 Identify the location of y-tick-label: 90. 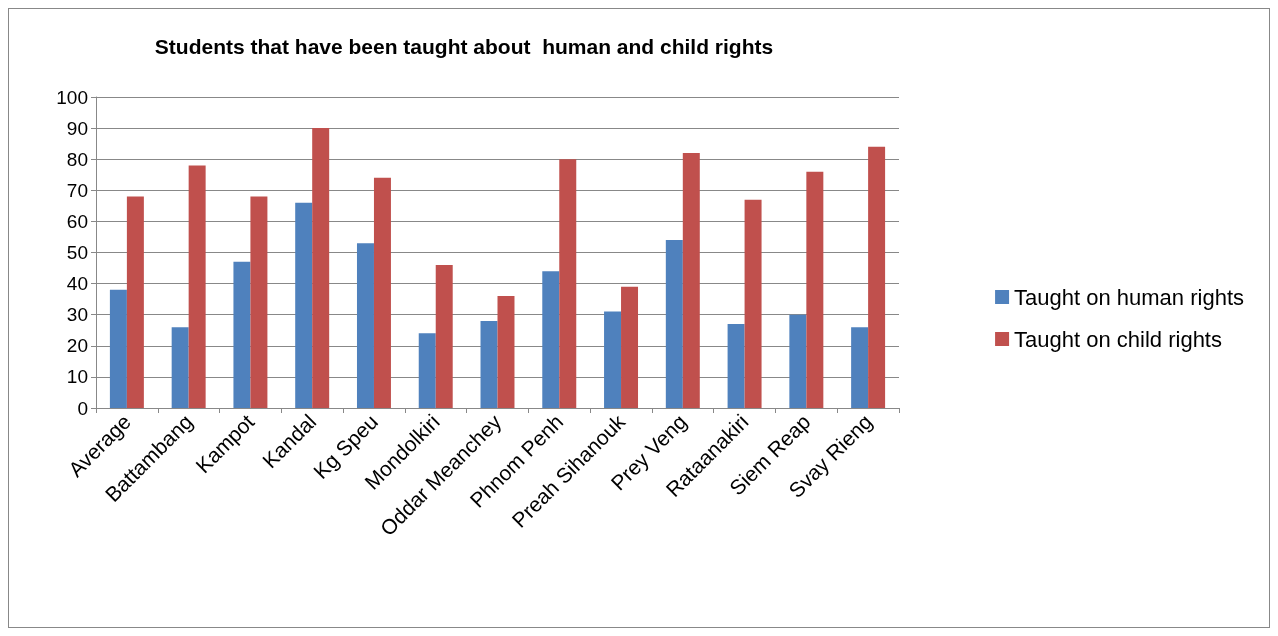
(77, 128).